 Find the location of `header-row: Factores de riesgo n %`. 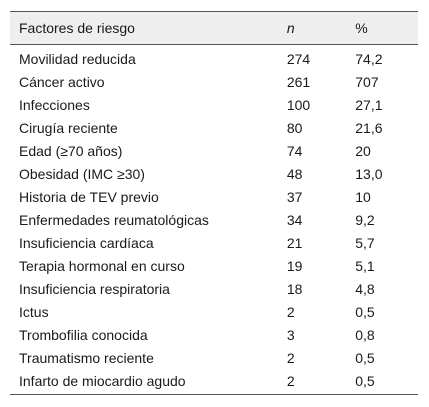

header-row: Factores de riesgo n % is located at coordinates (214, 28).